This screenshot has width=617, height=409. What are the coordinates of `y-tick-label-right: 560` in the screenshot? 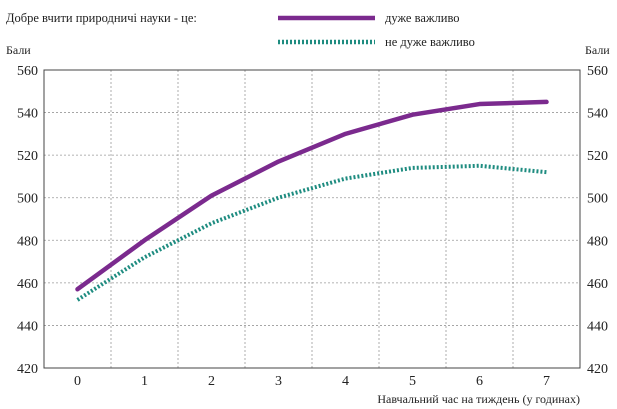 It's located at (597, 71).